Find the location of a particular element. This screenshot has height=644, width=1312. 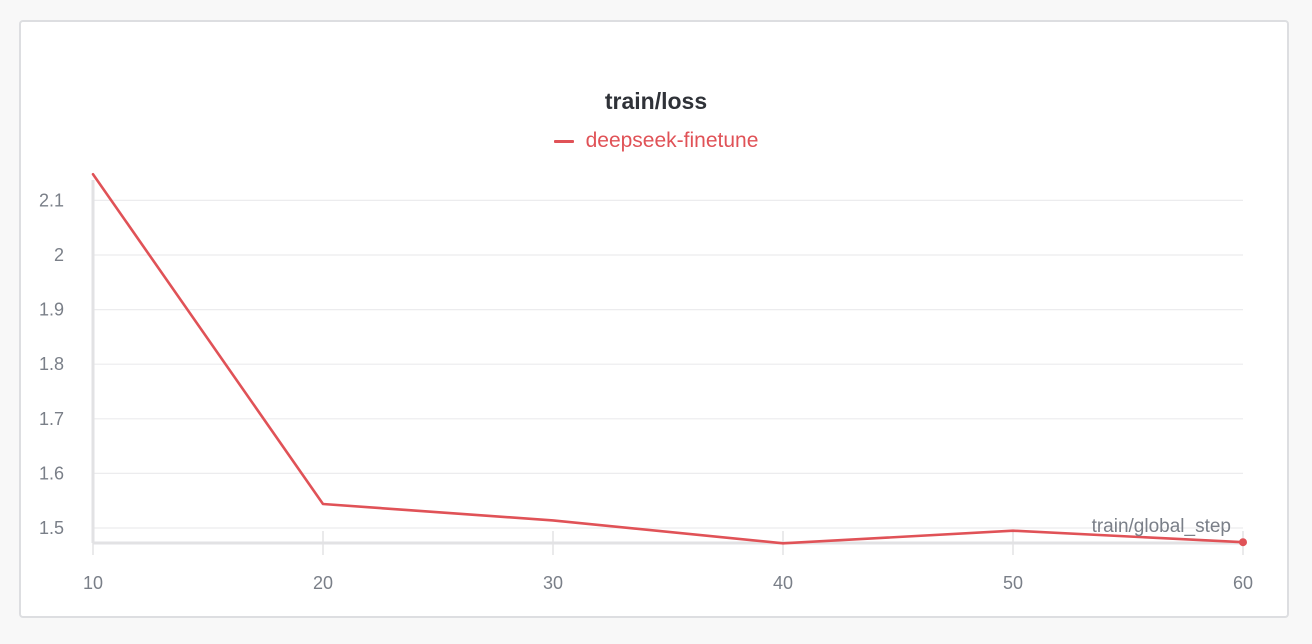

x-tick-label: 10 is located at coordinates (93, 583).